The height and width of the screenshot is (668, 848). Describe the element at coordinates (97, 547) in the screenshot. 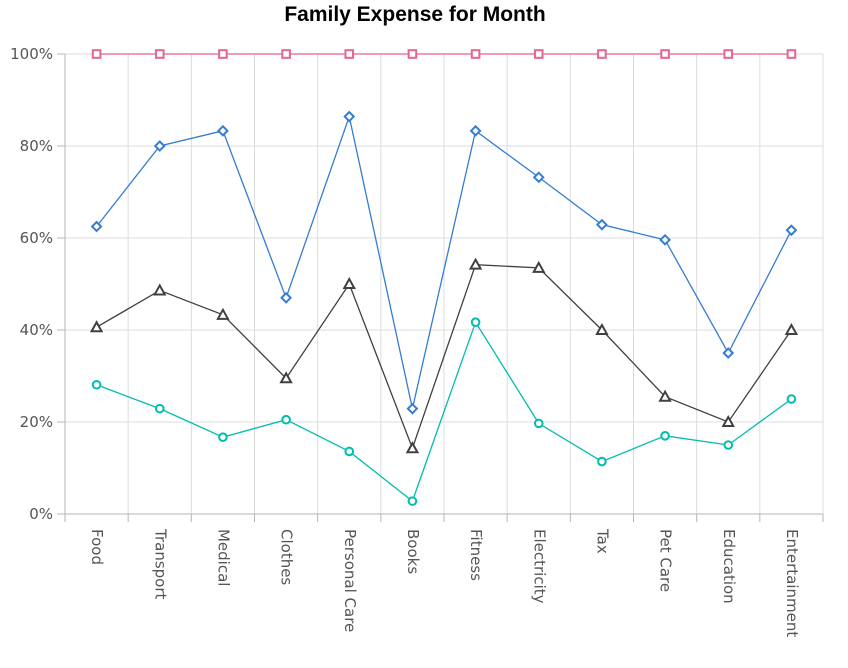

I see `x-tick-label: Food` at that location.